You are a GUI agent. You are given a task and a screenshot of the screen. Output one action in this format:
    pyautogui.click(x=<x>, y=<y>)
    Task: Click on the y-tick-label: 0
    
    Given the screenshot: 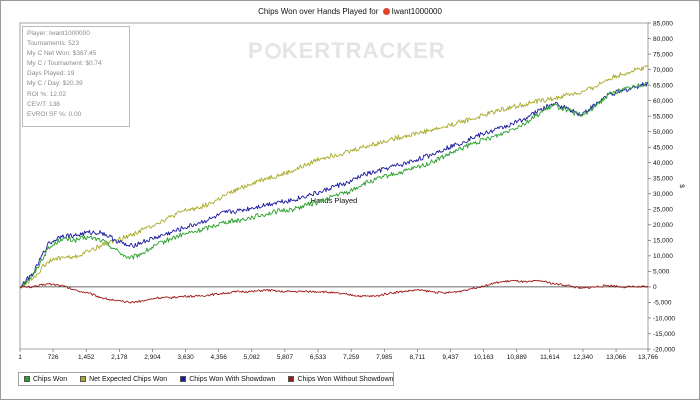 What is the action you would take?
    pyautogui.click(x=655, y=287)
    